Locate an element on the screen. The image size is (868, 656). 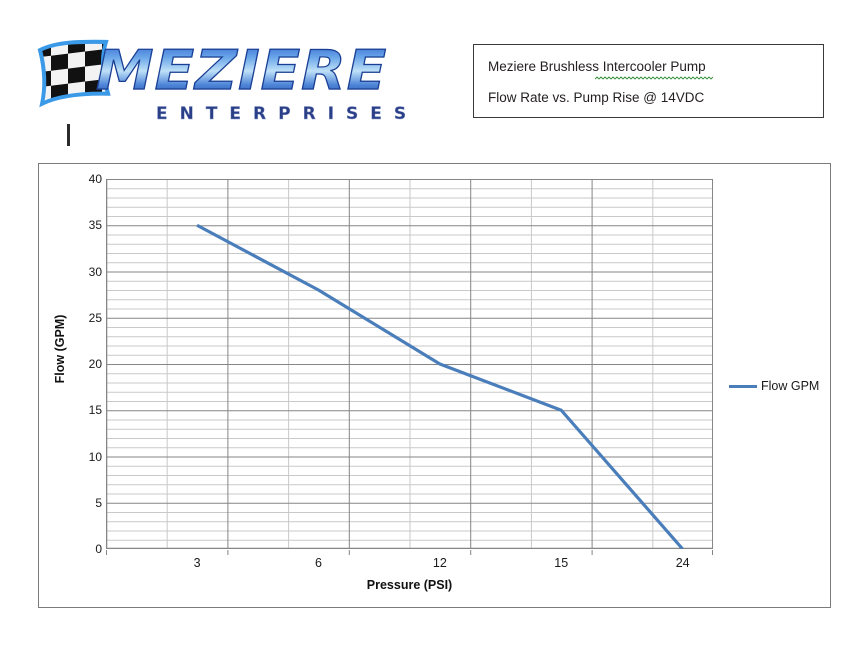
legend-line-swatch is located at coordinates (743, 386).